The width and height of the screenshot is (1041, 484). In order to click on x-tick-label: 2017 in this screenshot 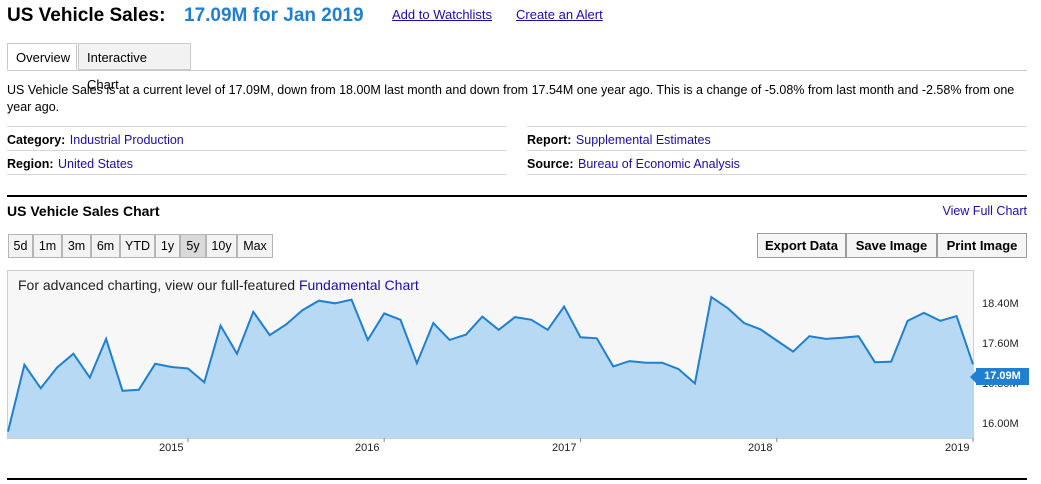, I will do `click(564, 448)`.